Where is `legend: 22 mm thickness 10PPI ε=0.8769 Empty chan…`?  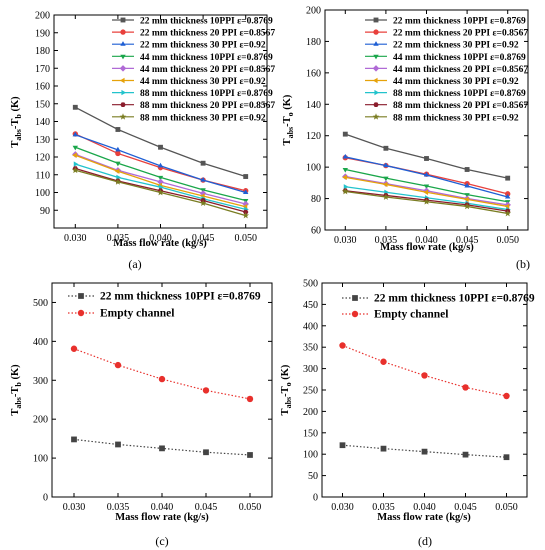 legend: 22 mm thickness 10PPI ε=0.8769 Empty chan… is located at coordinates (164, 305).